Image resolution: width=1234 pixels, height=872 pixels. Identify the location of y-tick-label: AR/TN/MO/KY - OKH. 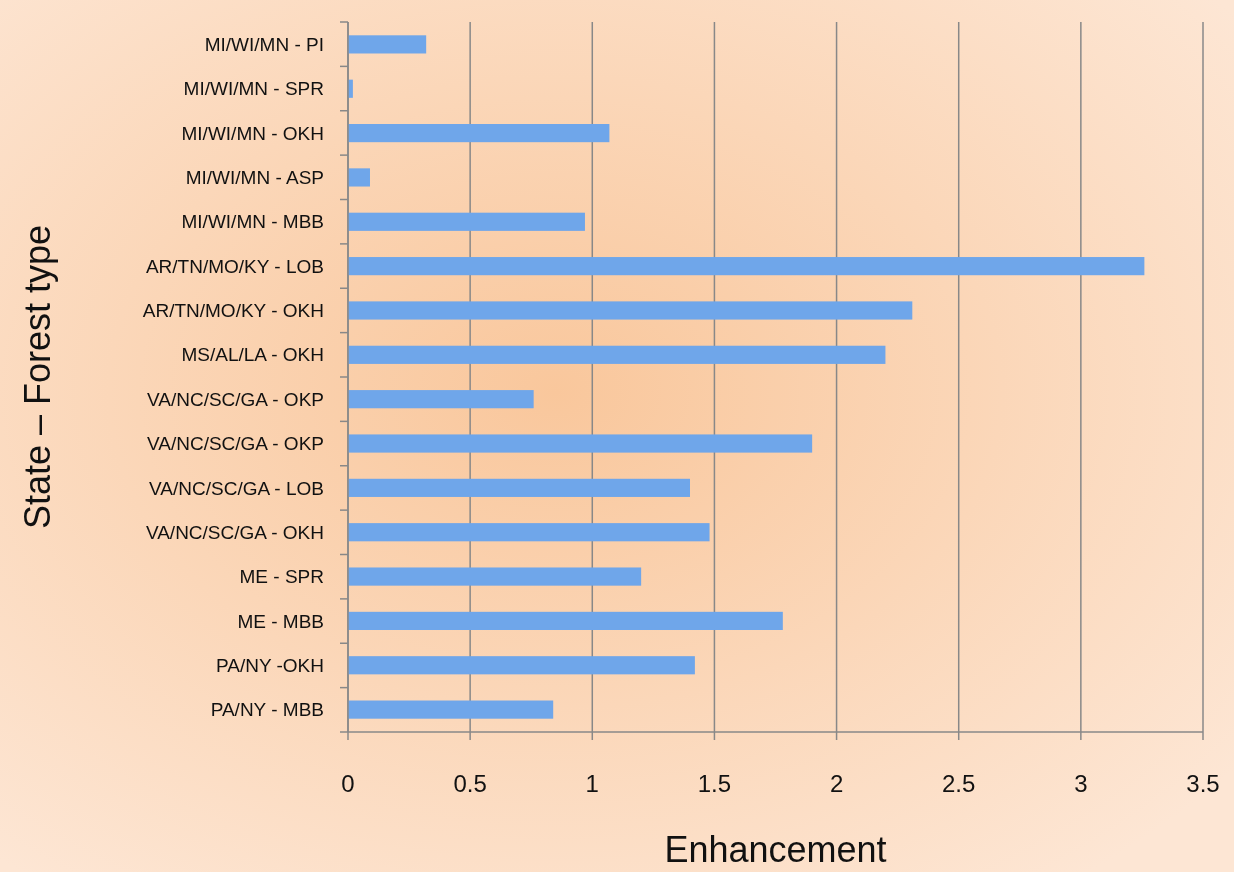
(233, 311).